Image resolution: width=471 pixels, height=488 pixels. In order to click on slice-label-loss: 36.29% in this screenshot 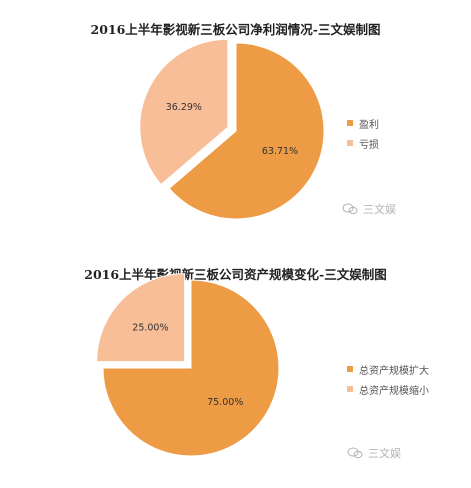, I will do `click(184, 107)`.